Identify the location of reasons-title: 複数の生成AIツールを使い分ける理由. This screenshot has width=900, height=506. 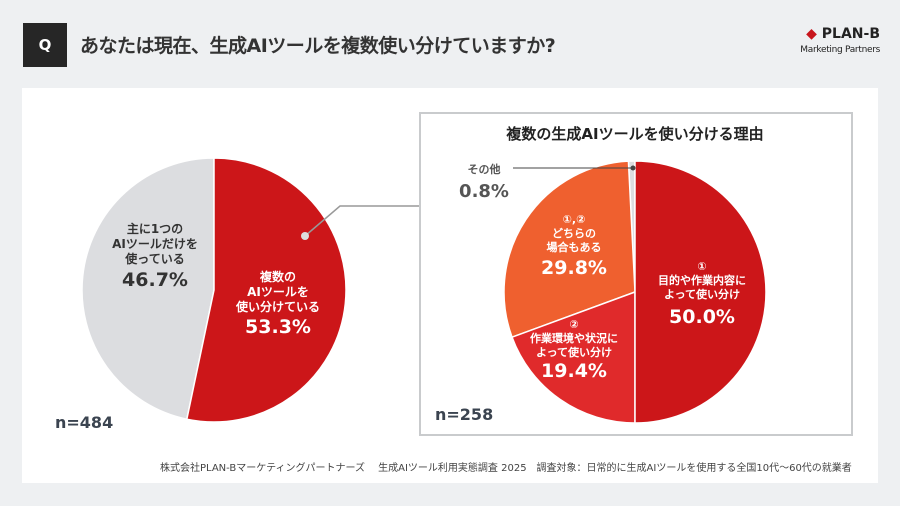
(635, 134).